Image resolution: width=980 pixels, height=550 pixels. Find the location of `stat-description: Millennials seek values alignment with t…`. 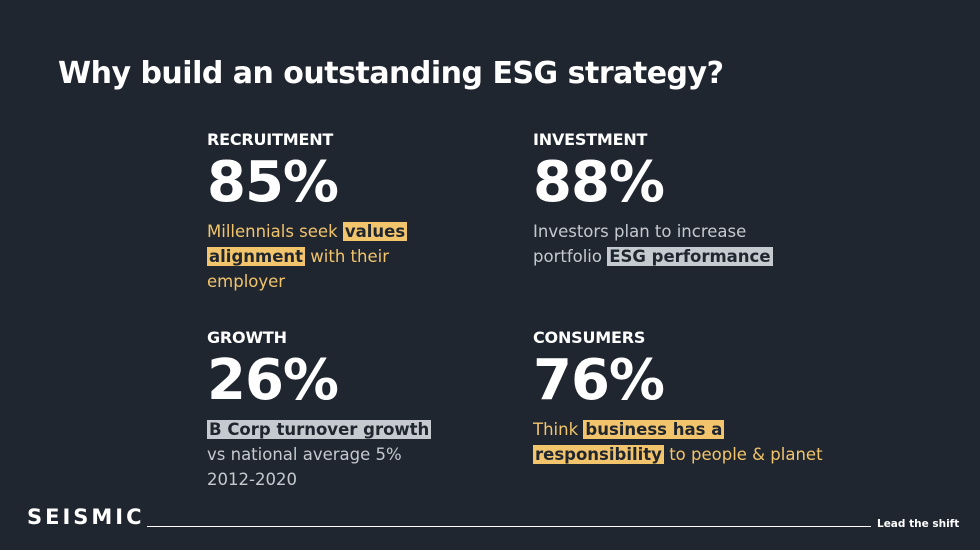

stat-description: Millennials seek values alignment with t… is located at coordinates (314, 256).